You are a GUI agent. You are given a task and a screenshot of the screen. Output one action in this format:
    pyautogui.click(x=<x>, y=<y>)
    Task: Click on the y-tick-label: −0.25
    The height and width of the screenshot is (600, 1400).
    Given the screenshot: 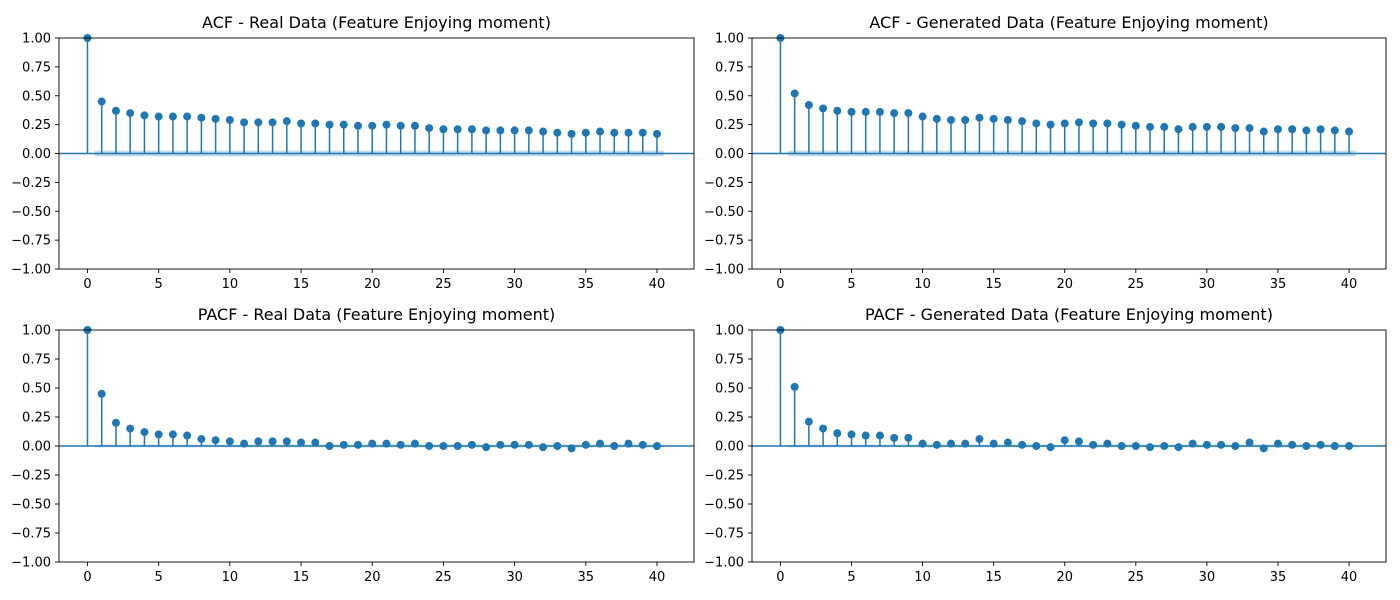 What is the action you would take?
    pyautogui.click(x=31, y=183)
    